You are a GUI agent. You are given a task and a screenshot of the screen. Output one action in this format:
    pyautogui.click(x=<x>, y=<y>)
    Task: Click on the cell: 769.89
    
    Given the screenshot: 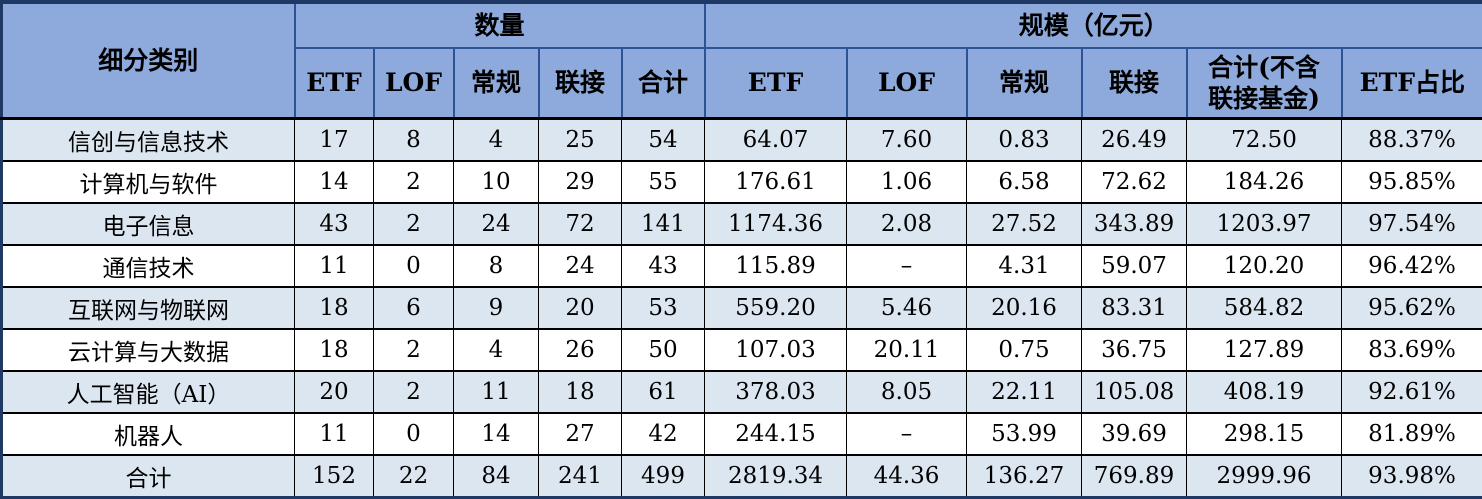 What is the action you would take?
    pyautogui.click(x=1134, y=476)
    